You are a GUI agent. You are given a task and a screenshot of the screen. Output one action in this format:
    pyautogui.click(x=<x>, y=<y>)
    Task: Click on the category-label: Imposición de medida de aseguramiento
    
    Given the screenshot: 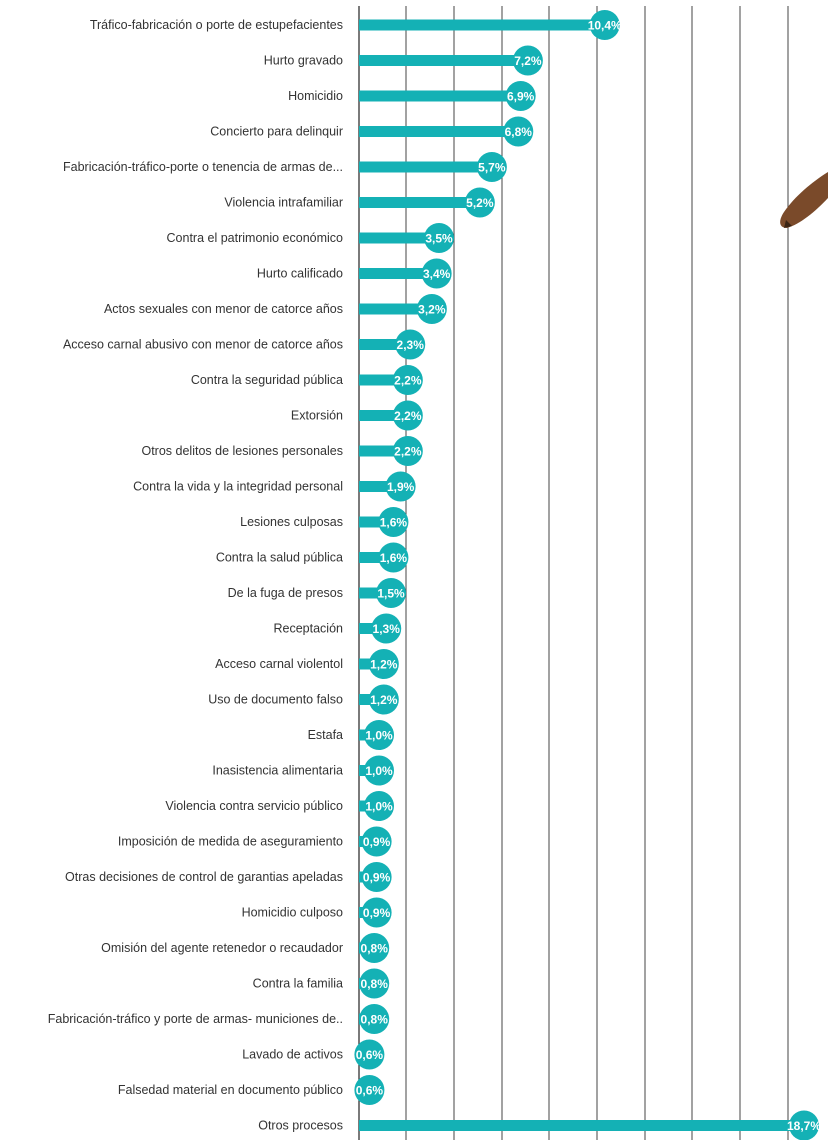 What is the action you would take?
    pyautogui.click(x=230, y=842)
    